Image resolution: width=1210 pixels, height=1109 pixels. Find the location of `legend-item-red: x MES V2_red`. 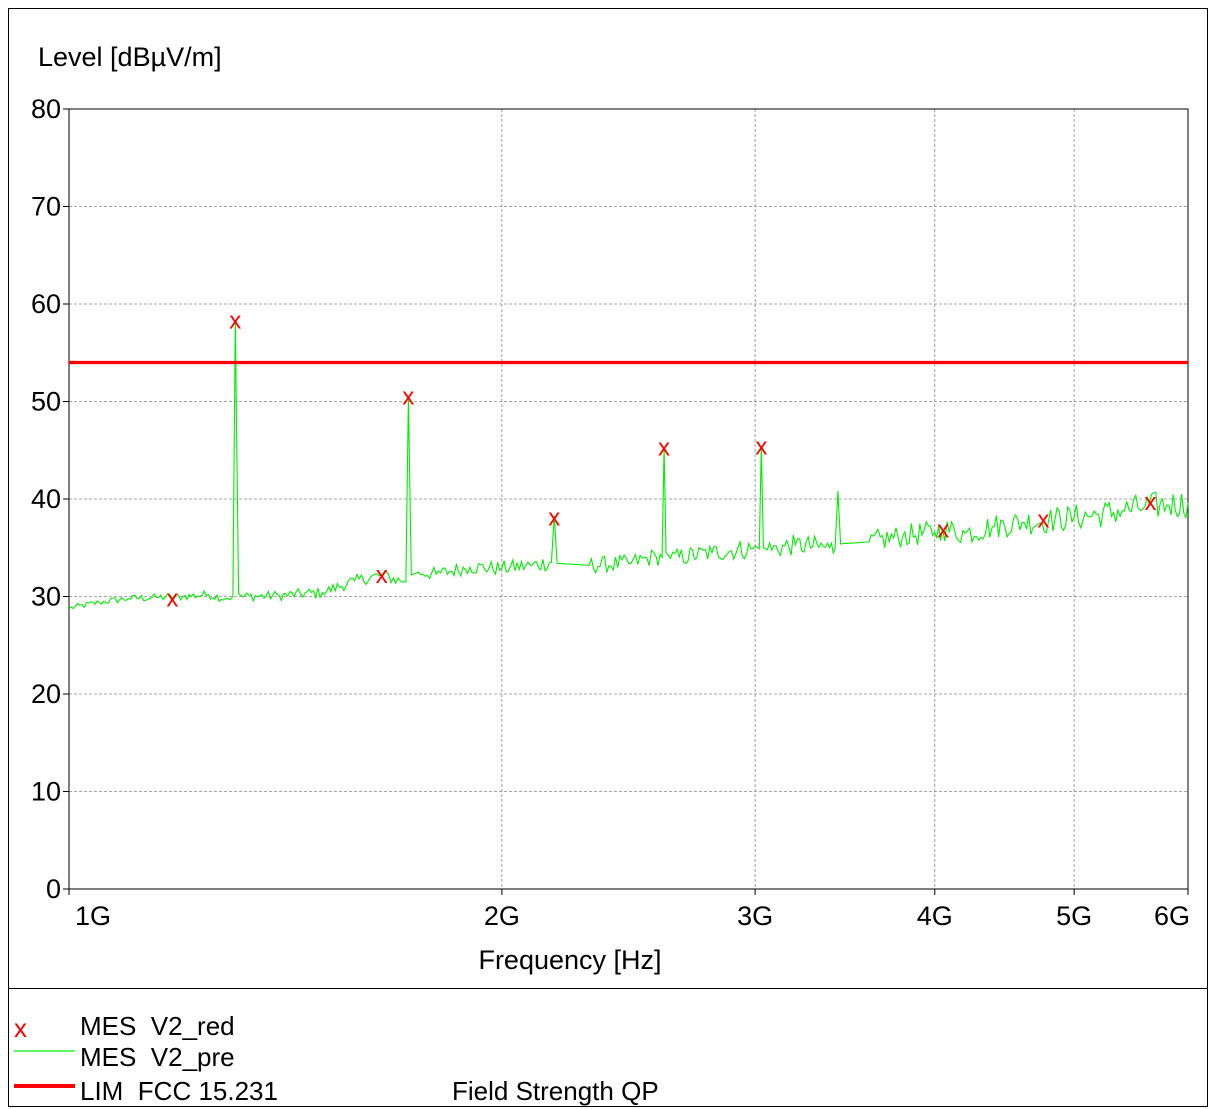

legend-item-red: x MES V2_red is located at coordinates (124, 1027).